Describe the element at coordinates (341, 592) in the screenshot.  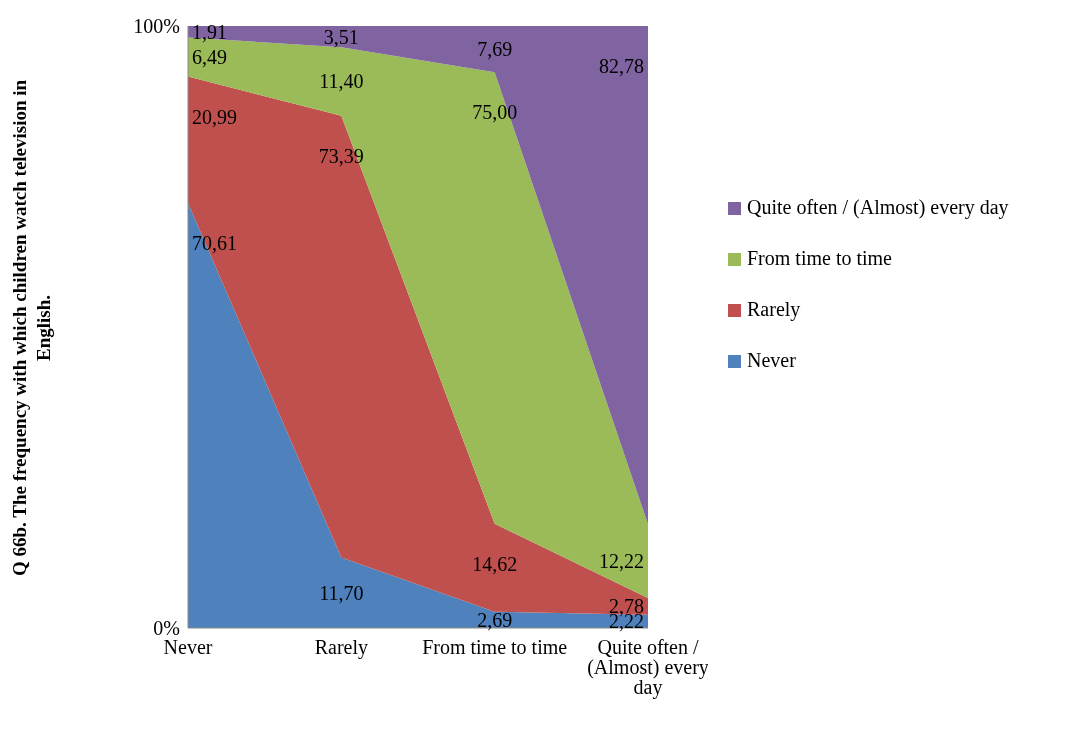
I see `data-label: 11,70` at that location.